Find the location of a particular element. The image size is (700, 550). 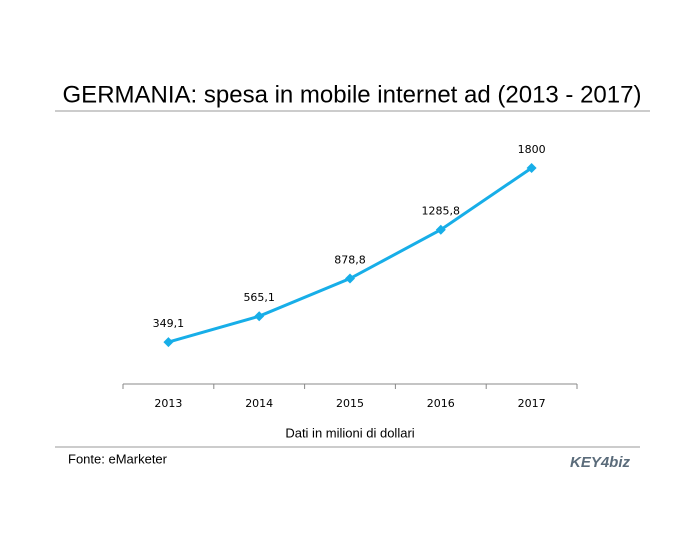

data-label: 878,8 is located at coordinates (350, 260).